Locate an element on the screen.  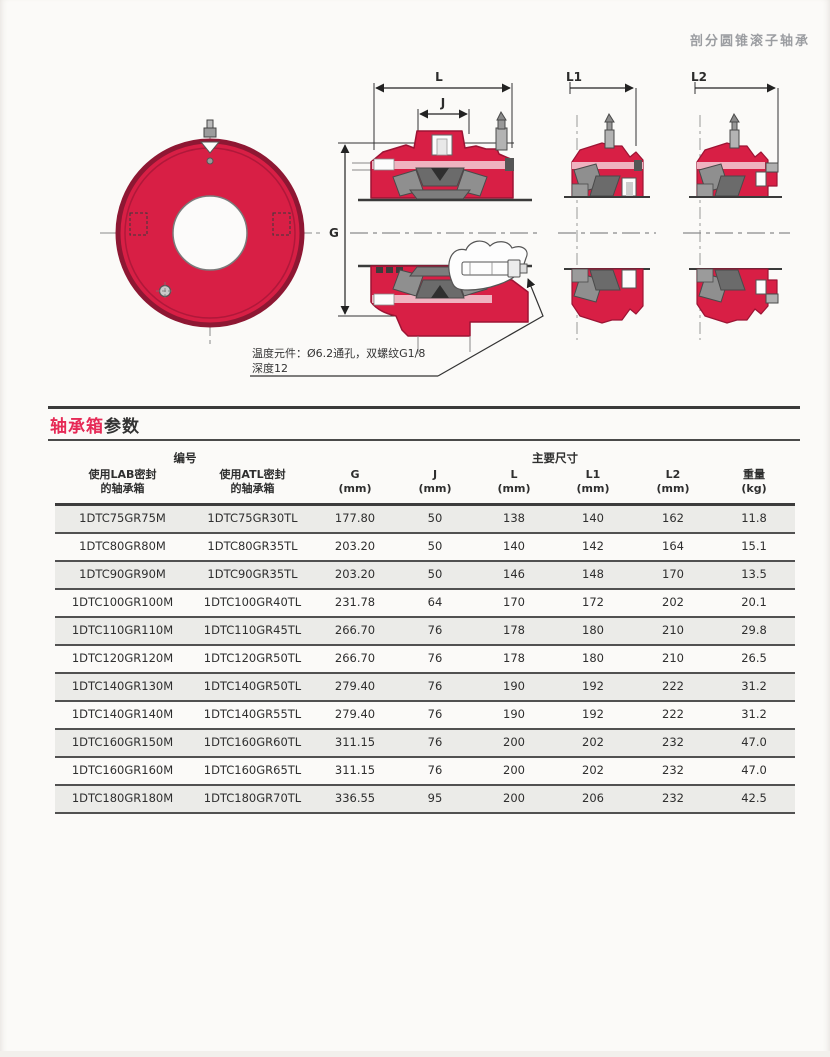
cell-weight: 20.1 is located at coordinates (754, 603).